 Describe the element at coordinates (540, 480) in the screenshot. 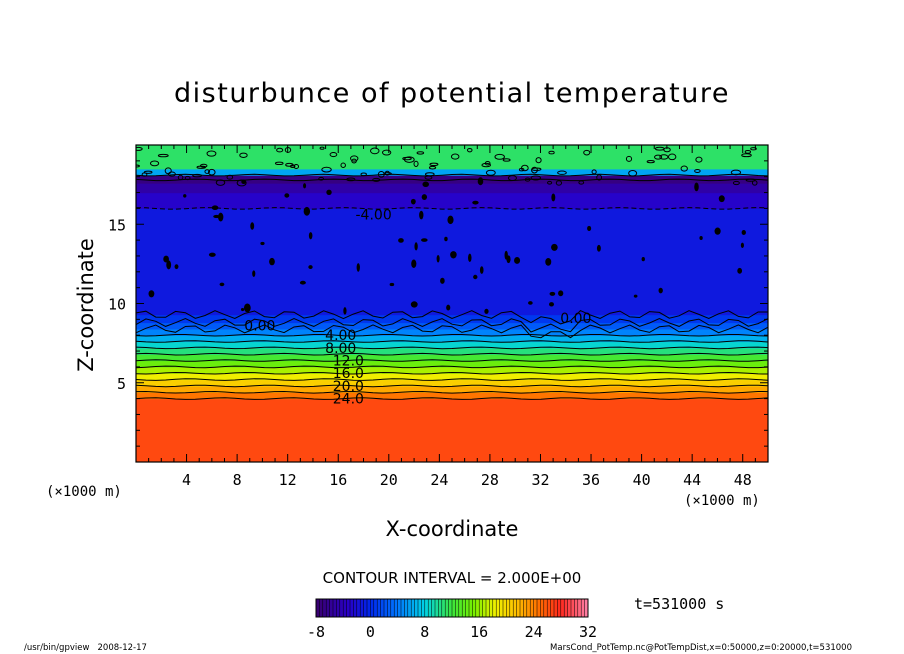

I see `x-tick-label: 32` at that location.